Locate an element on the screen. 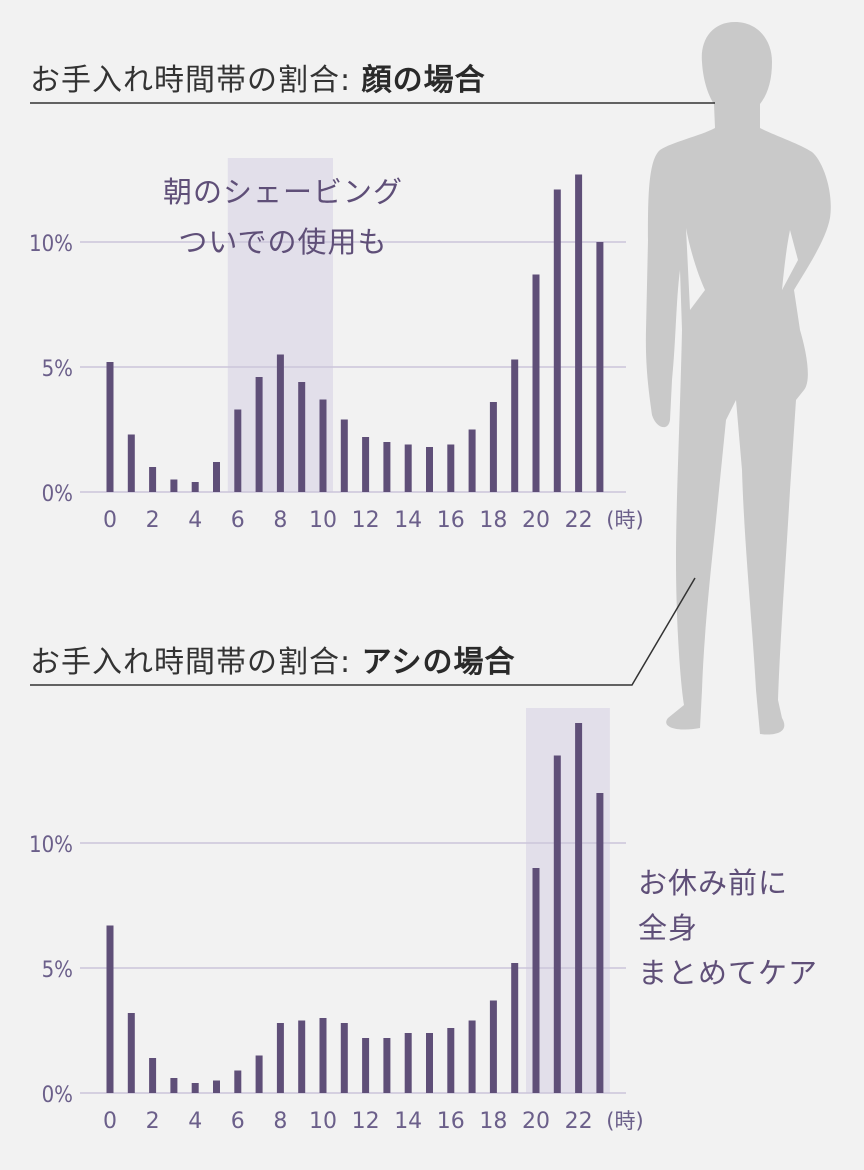 The image size is (864, 1170). chart-title-legs: お手入れ時間帯の割合: アシの場合 is located at coordinates (272, 659).